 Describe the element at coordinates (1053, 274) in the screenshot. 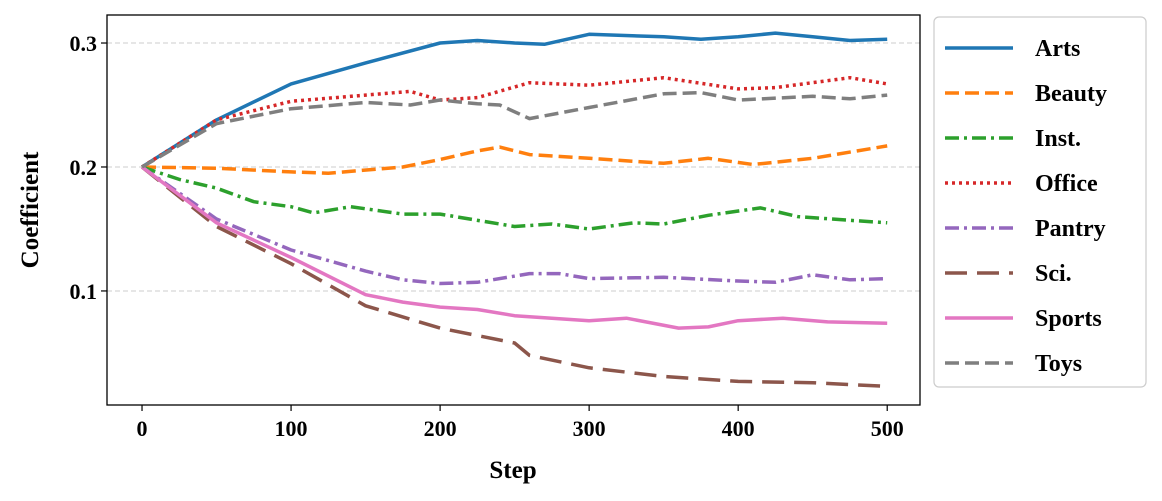

I see `legend-label: Sci.` at that location.